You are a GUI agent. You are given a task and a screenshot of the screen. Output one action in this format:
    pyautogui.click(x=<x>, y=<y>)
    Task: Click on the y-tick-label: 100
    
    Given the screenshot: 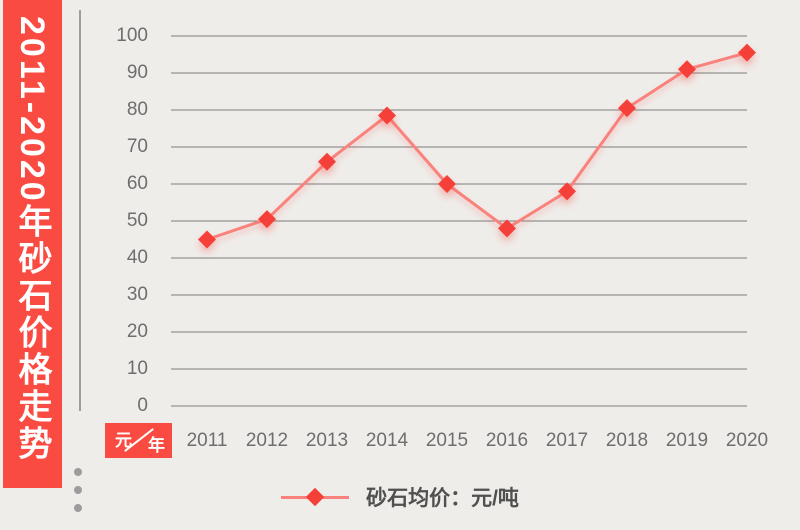 What is the action you would take?
    pyautogui.click(x=132, y=35)
    